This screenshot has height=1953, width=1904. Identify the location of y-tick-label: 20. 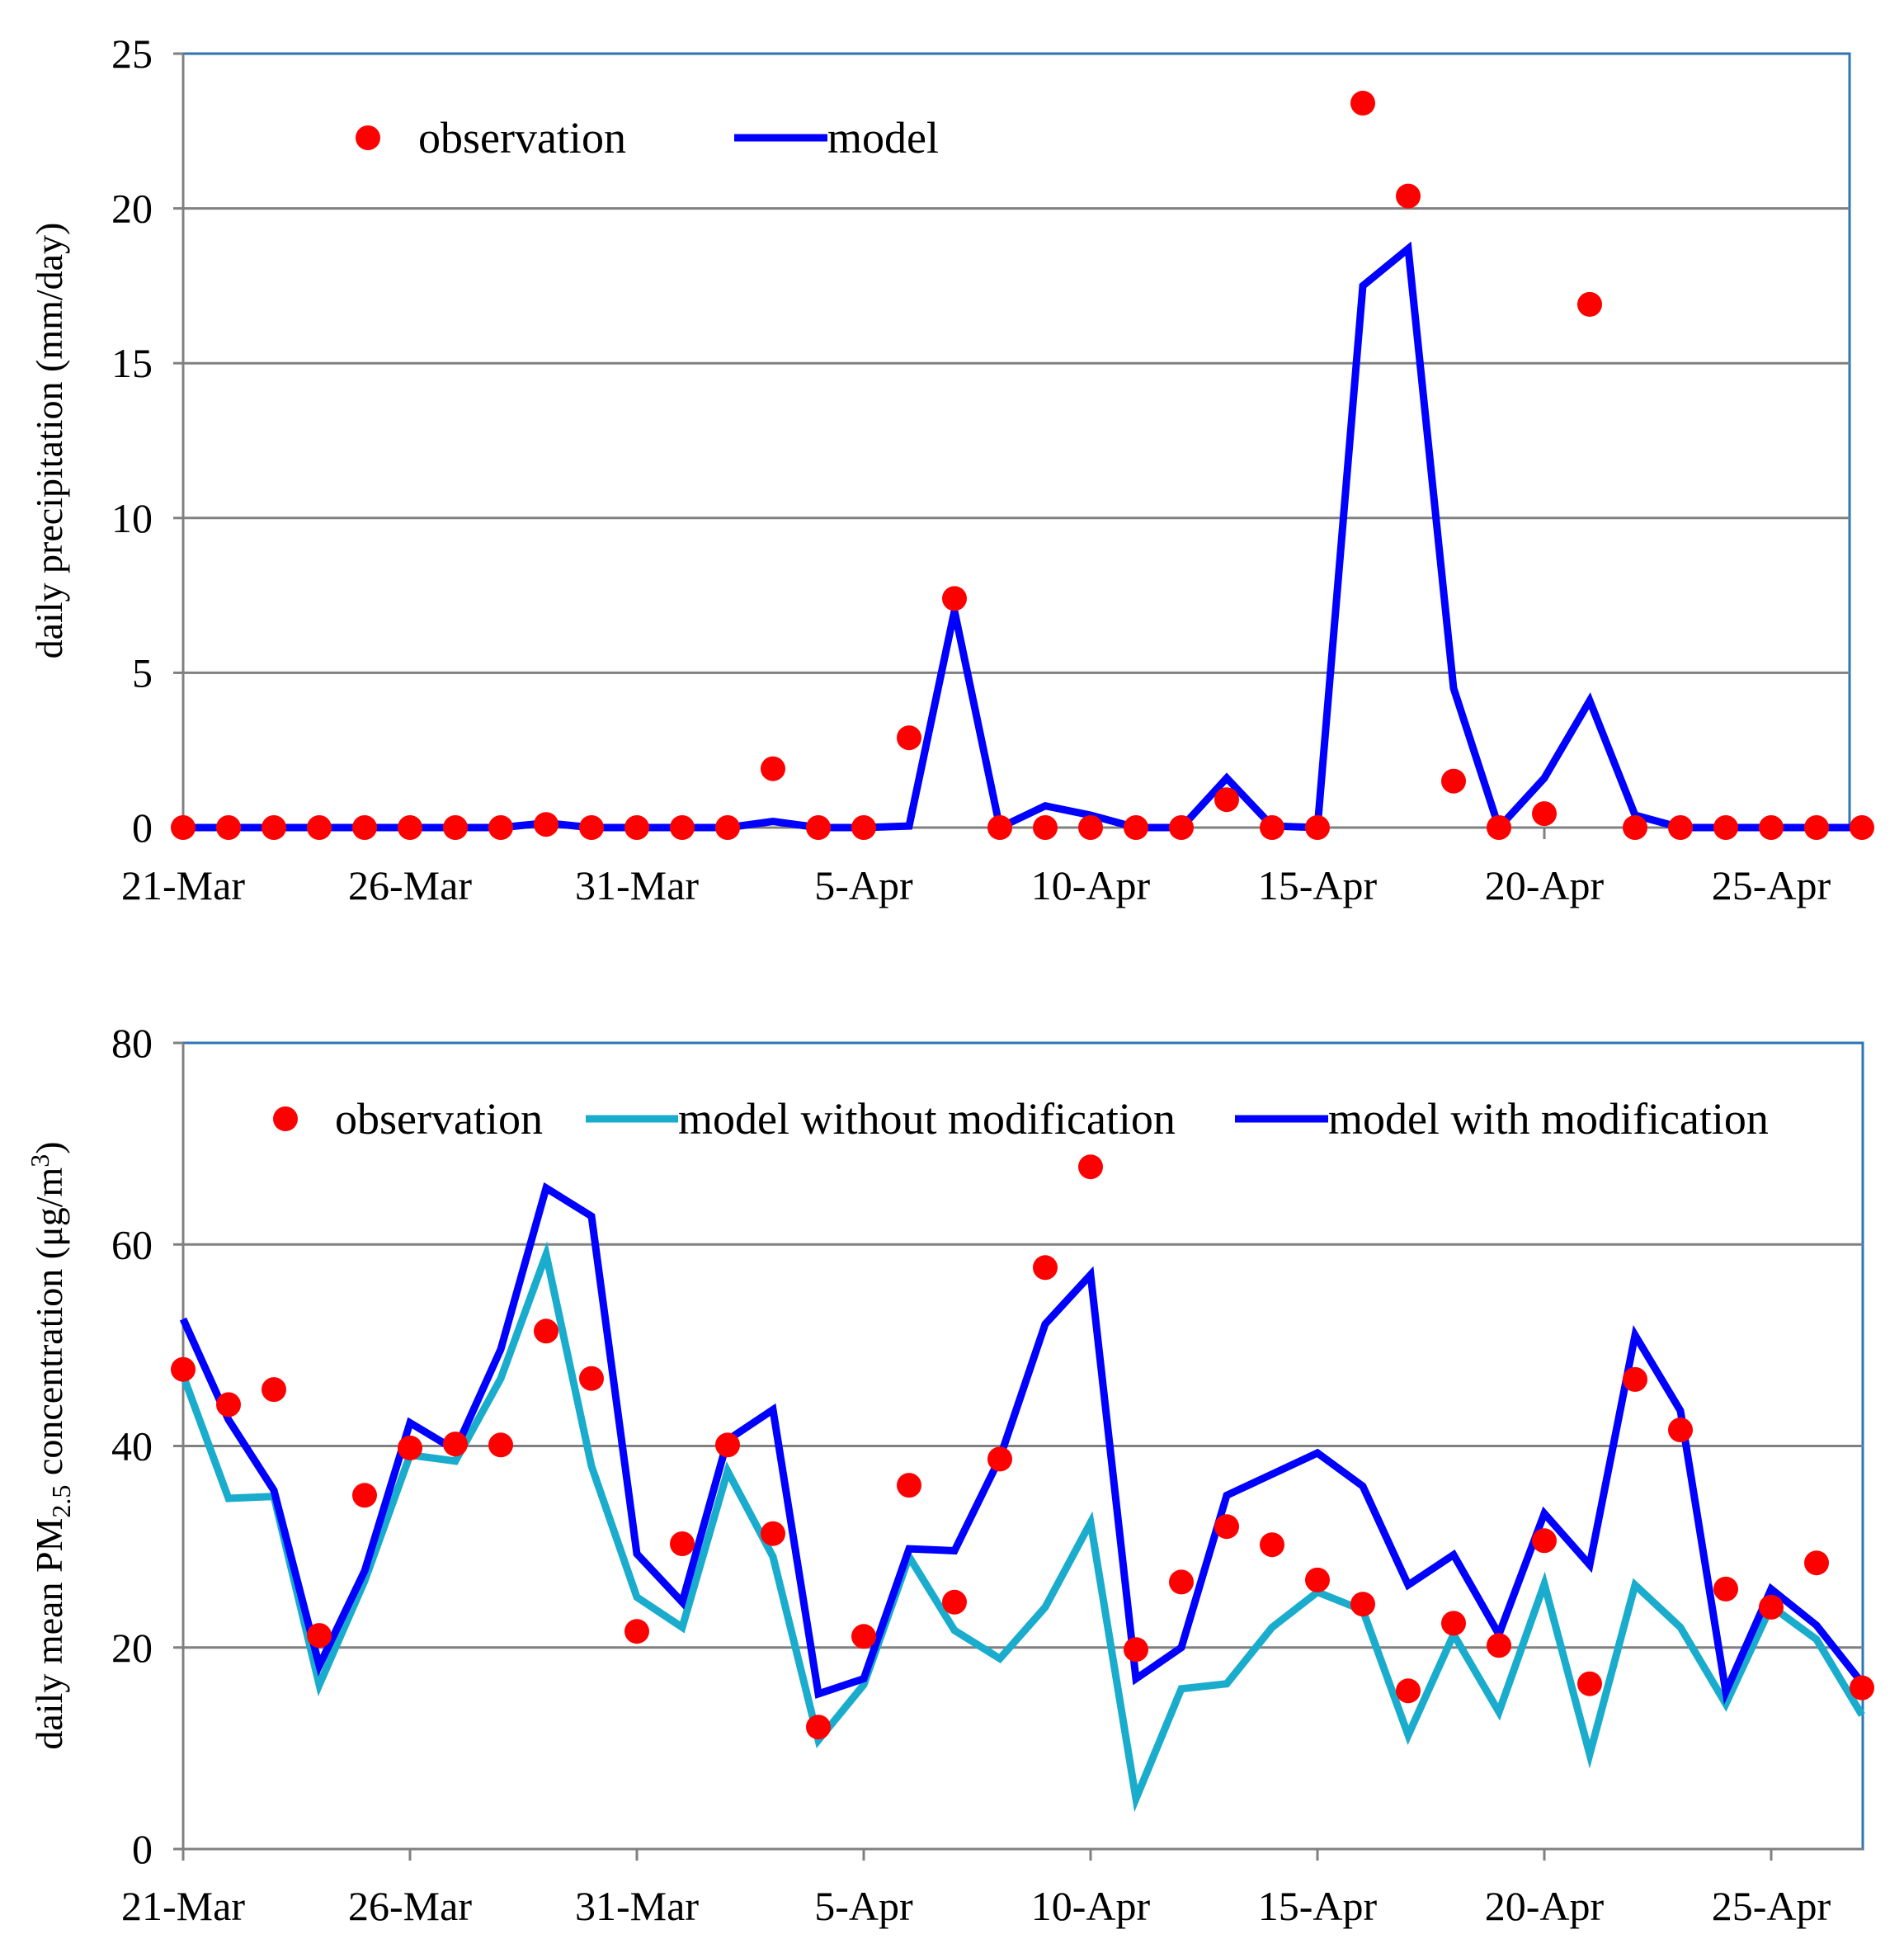
(132, 1648).